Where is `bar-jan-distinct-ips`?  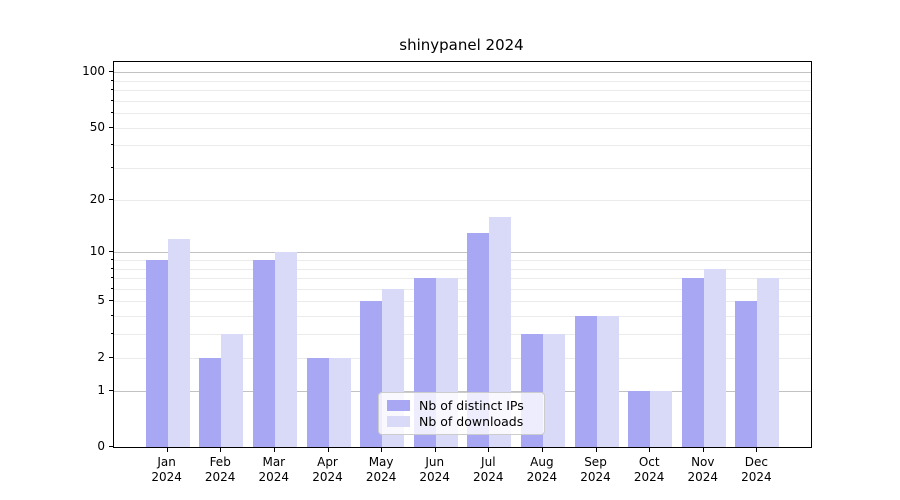
bar-jan-distinct-ips is located at coordinates (156, 353).